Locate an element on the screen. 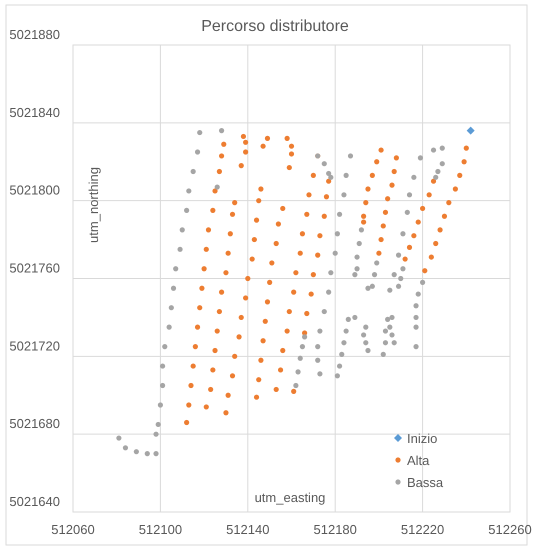 This screenshot has height=550, width=533. x-tick-label: 512140 is located at coordinates (248, 529).